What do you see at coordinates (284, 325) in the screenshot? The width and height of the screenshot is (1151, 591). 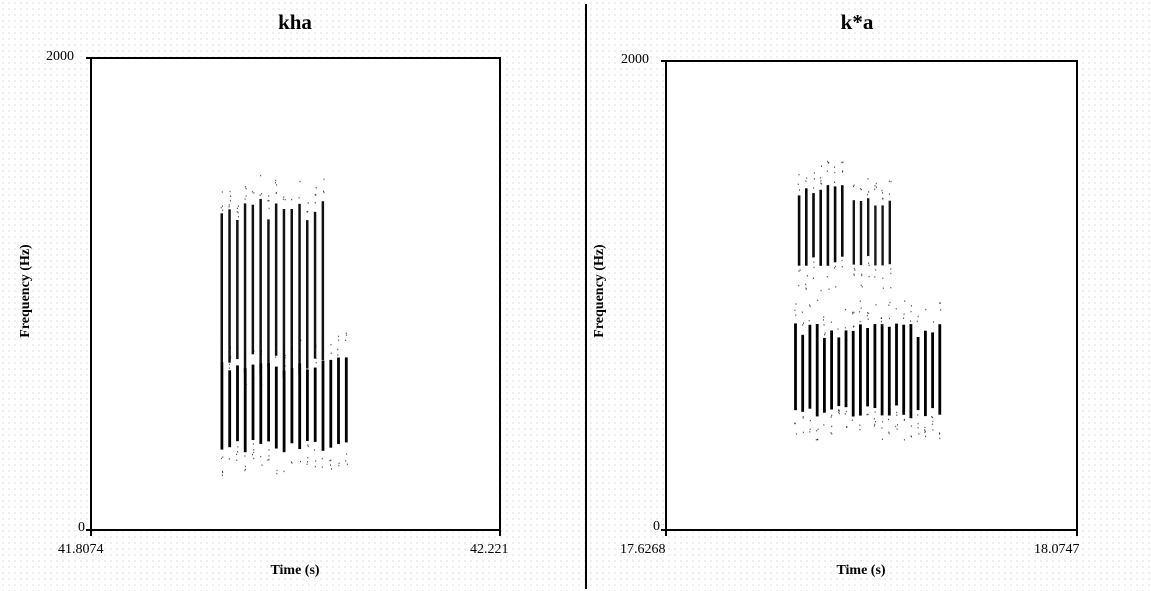 I see `spectrogram-svg` at bounding box center [284, 325].